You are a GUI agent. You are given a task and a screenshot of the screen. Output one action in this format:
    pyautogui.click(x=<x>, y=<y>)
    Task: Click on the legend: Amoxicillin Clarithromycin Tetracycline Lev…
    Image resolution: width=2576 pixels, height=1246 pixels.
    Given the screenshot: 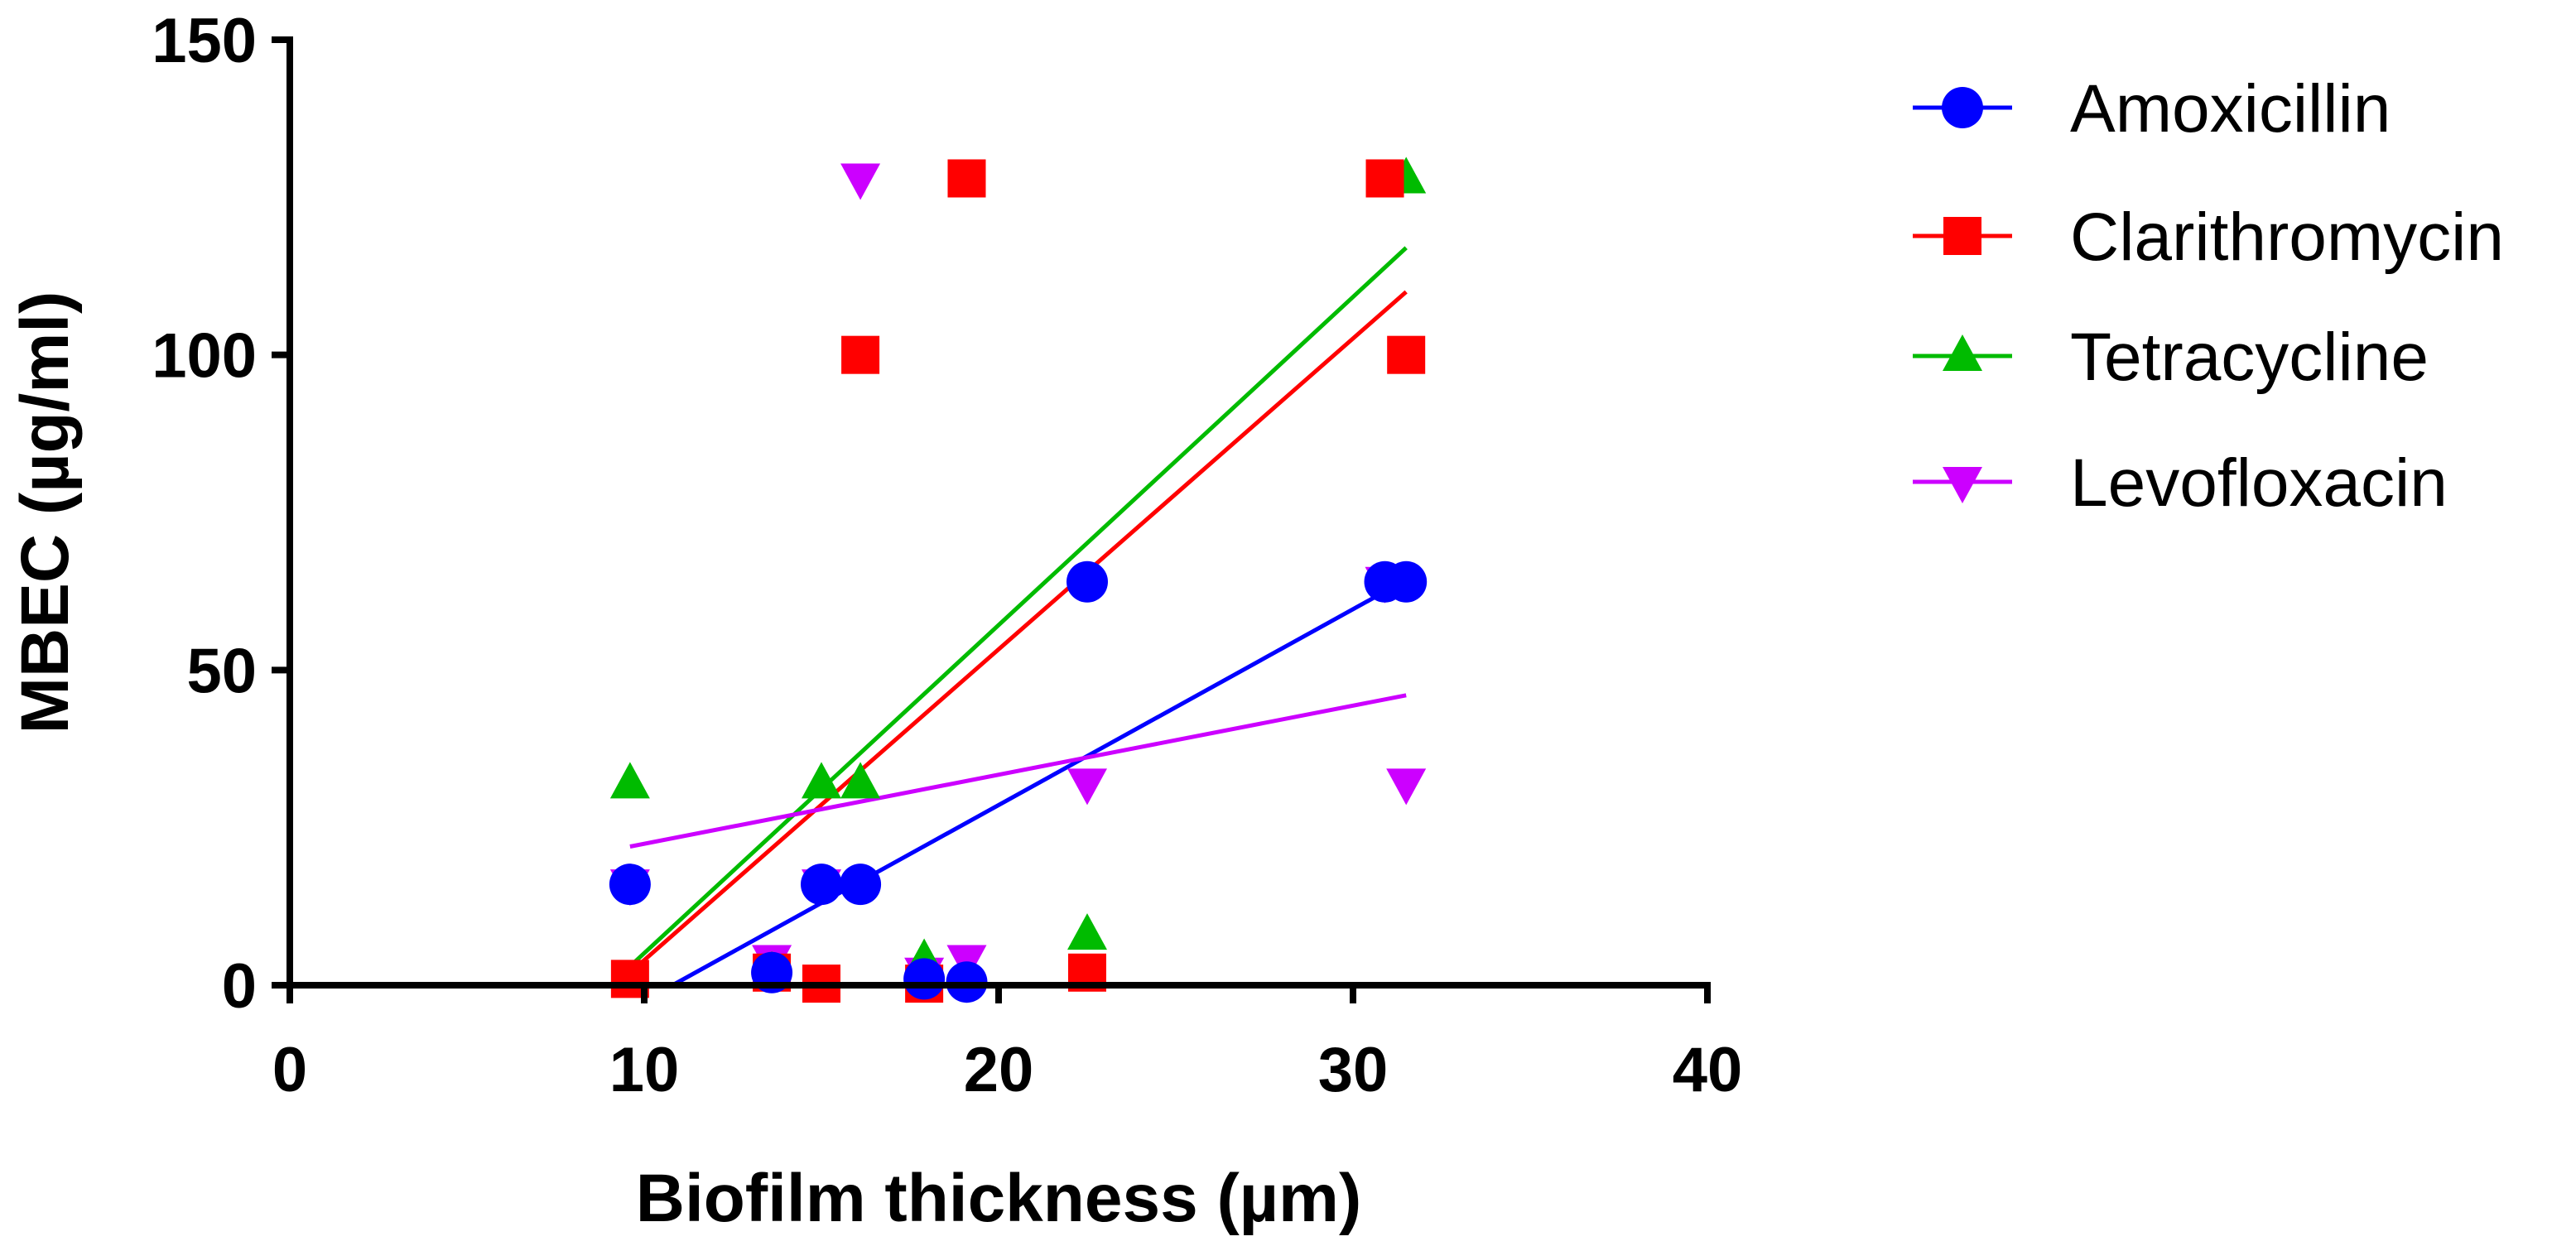 What is the action you would take?
    pyautogui.click(x=2208, y=296)
    